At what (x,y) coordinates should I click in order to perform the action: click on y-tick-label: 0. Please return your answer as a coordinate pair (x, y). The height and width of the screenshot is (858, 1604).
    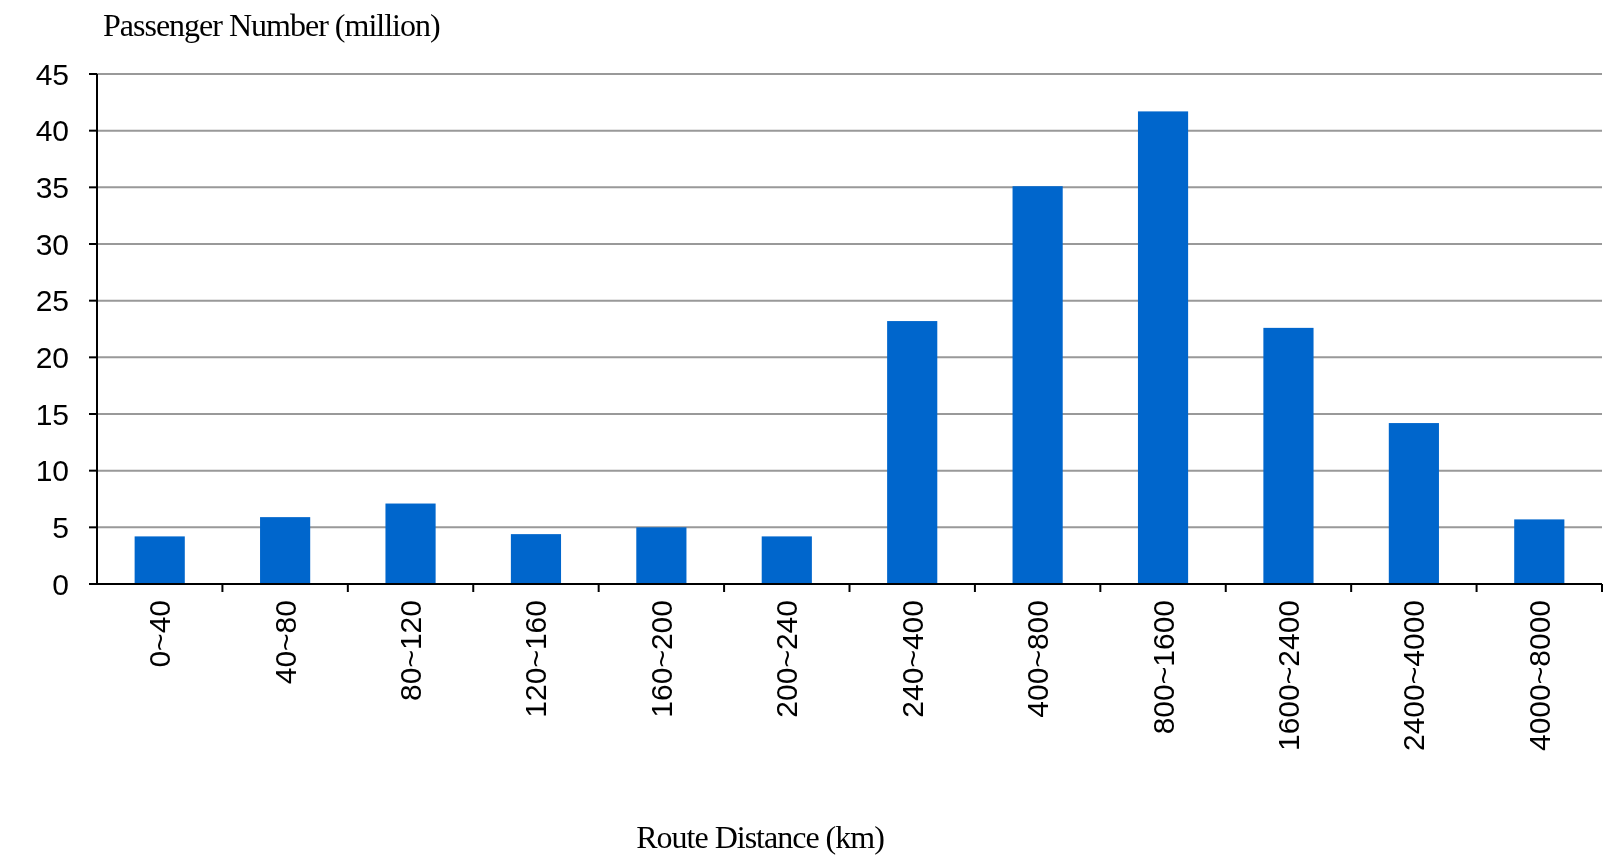
    Looking at the image, I should click on (60, 584).